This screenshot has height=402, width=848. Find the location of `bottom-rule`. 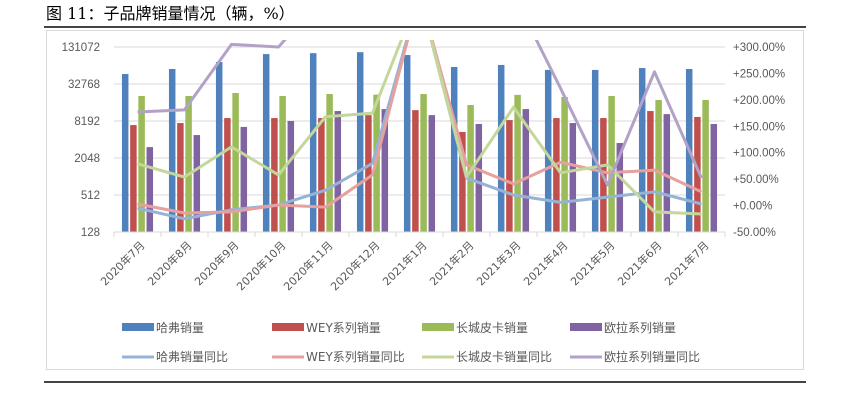

bottom-rule is located at coordinates (425, 382).